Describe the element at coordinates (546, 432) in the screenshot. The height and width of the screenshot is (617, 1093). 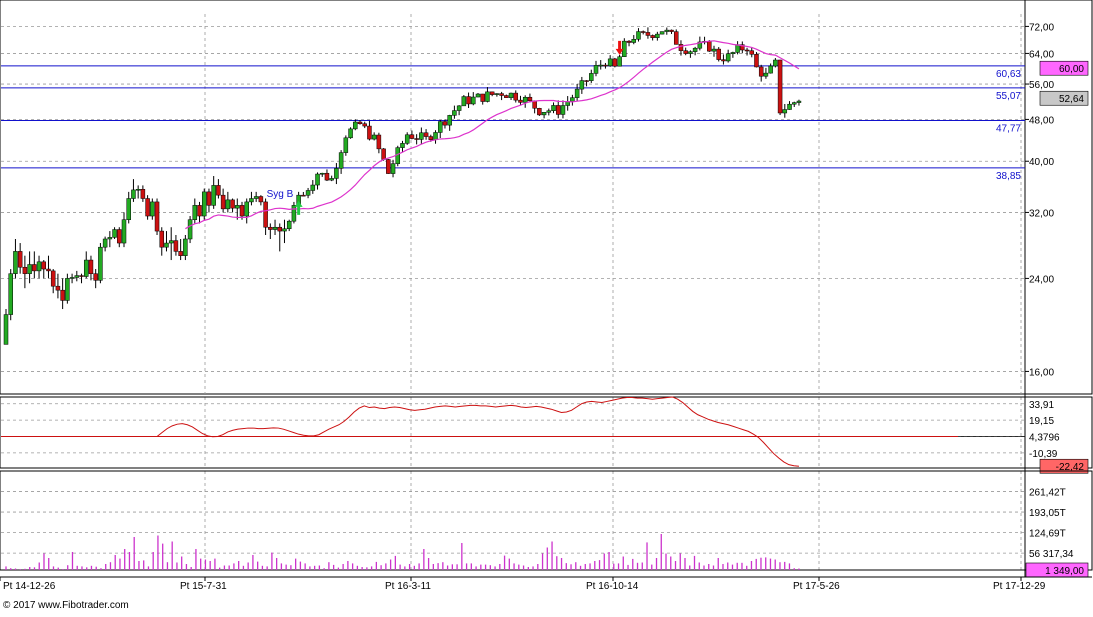
I see `oscillator-panel-border` at that location.